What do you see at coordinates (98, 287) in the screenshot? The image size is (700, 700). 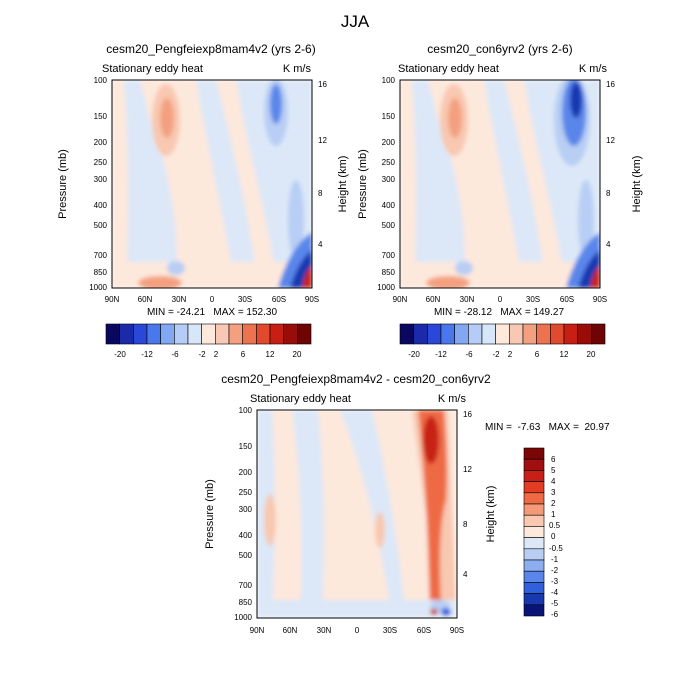 I see `y-tick-1000: 1000` at bounding box center [98, 287].